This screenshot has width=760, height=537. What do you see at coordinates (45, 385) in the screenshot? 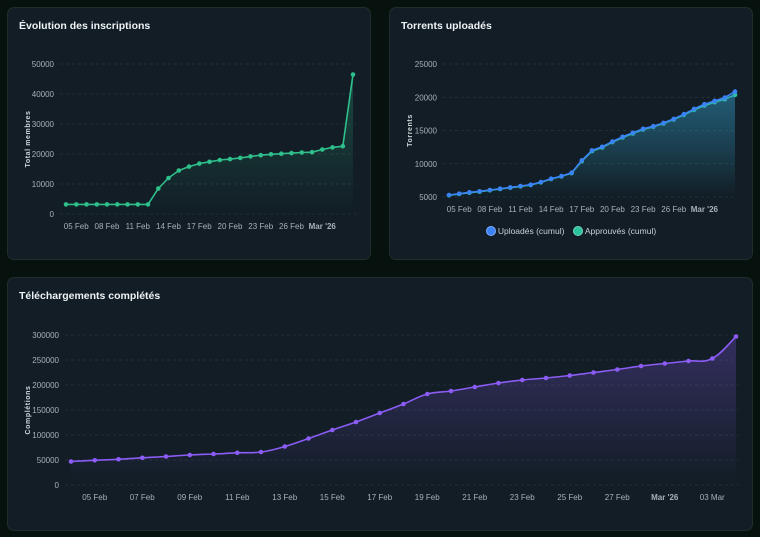
I see `y-tick-label: 200000` at bounding box center [45, 385].